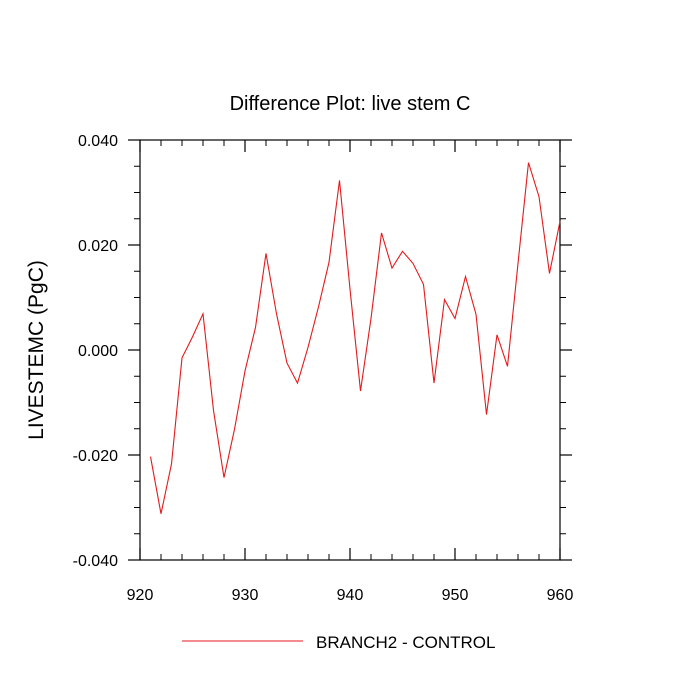 The image size is (700, 700). What do you see at coordinates (36, 350) in the screenshot?
I see `y-axis-label: LIVESTEMC (PgC)` at bounding box center [36, 350].